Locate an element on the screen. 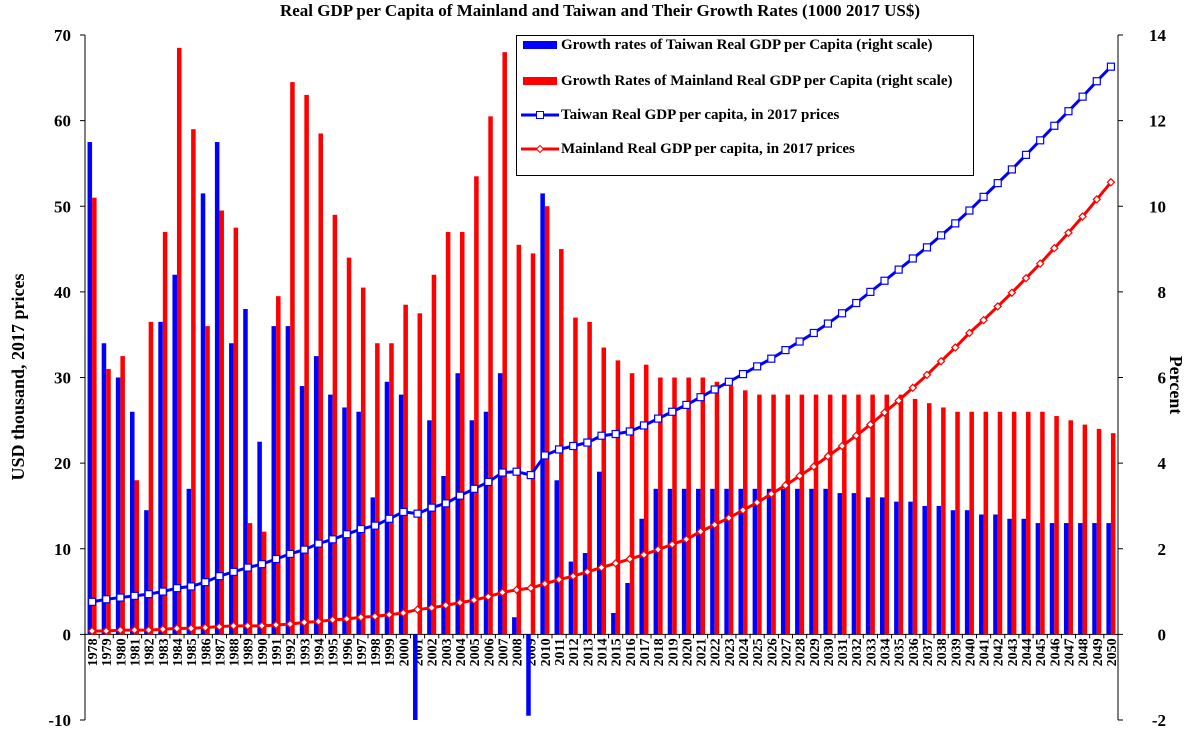 The height and width of the screenshot is (731, 1192). x-tick-label: 2002 is located at coordinates (433, 652).